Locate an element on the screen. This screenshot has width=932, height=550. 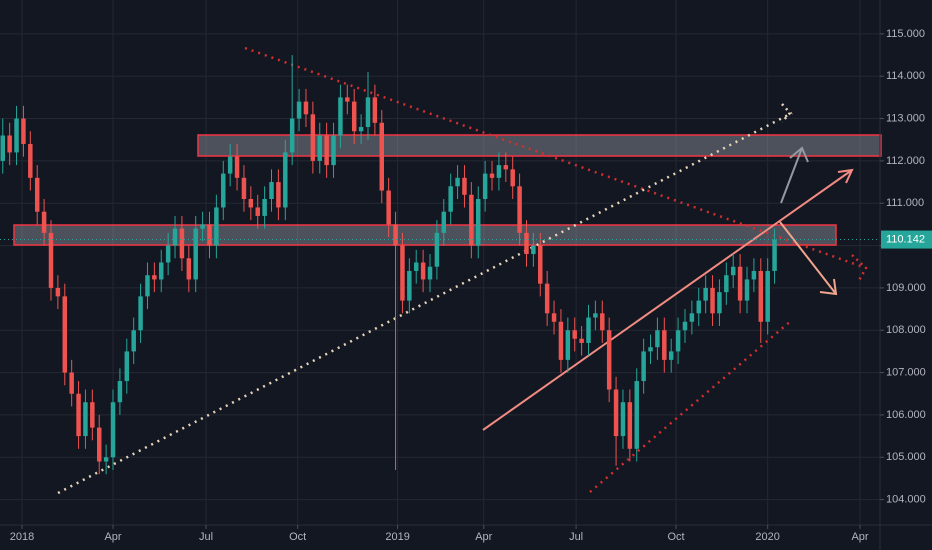
arrow-down is located at coordinates (808, 258).